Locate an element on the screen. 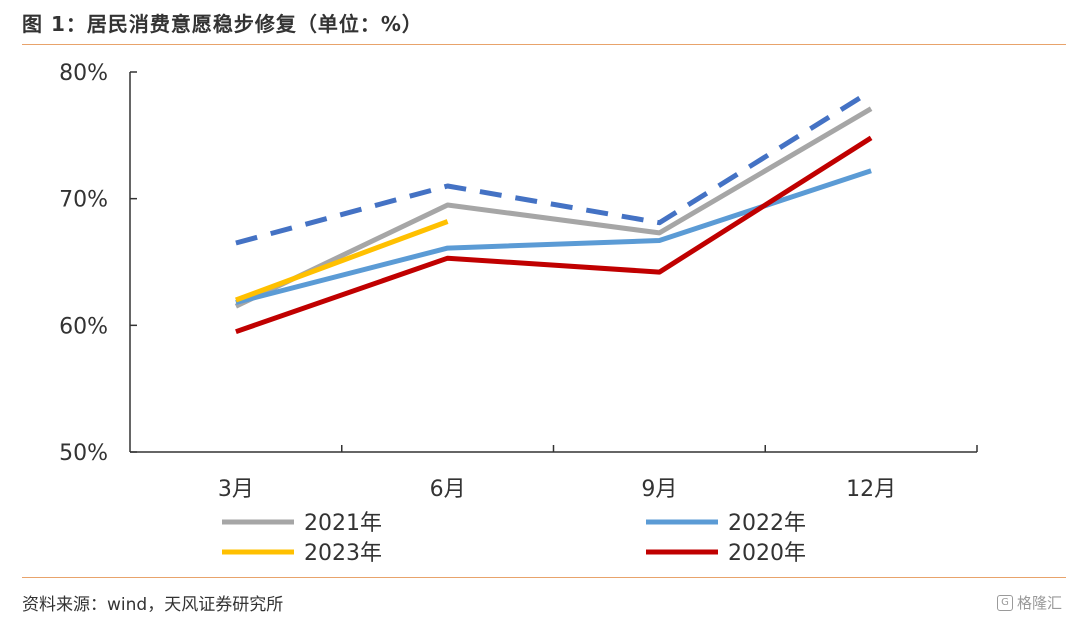  x-tick-label: 12月 is located at coordinates (871, 489).